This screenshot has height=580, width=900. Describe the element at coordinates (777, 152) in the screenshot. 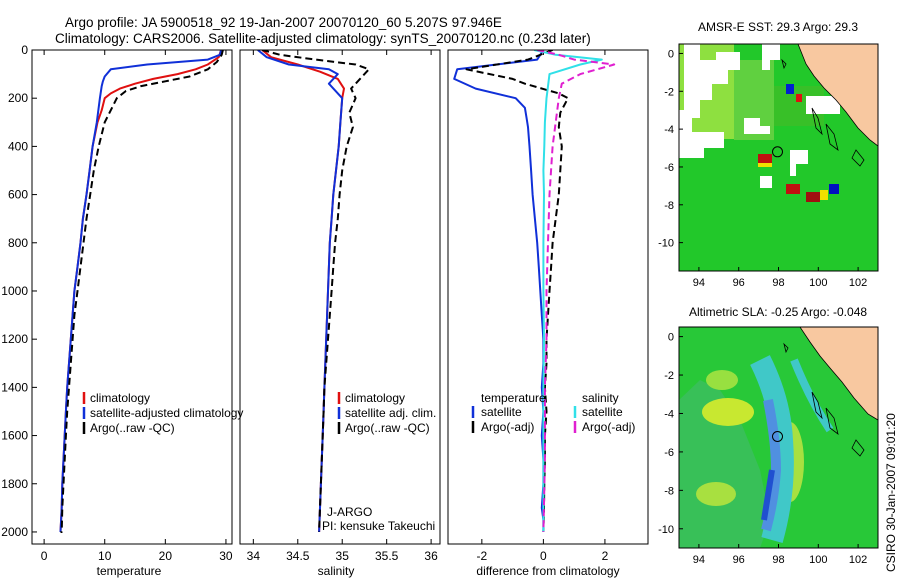

I see `sst-argo-location-marker` at that location.